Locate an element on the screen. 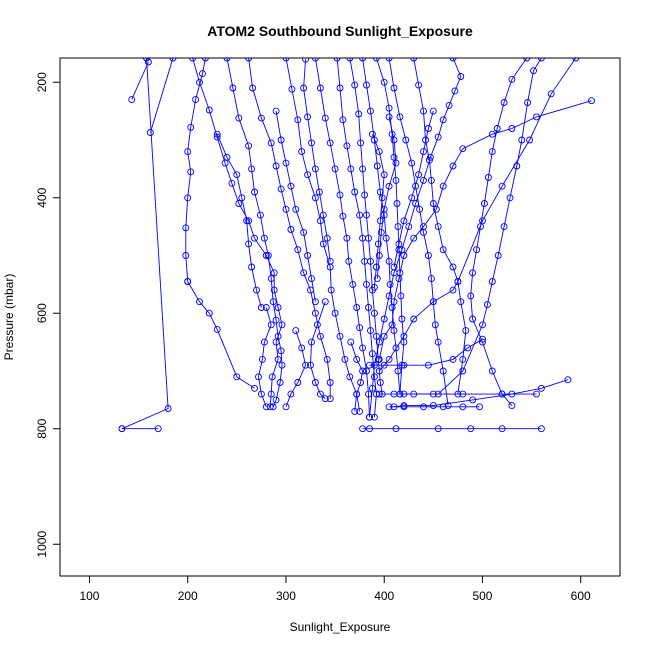 This screenshot has width=650, height=650. x-axis: 100 200 300 400 500 600 is located at coordinates (335, 589).